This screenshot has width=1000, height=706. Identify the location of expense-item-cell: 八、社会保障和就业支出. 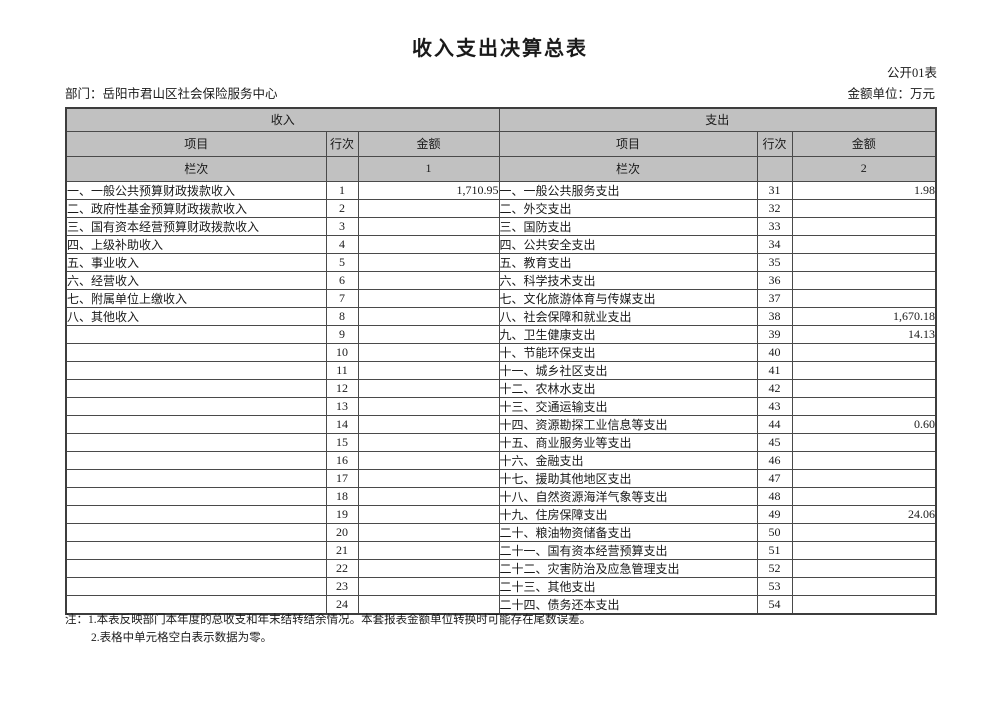
(628, 316).